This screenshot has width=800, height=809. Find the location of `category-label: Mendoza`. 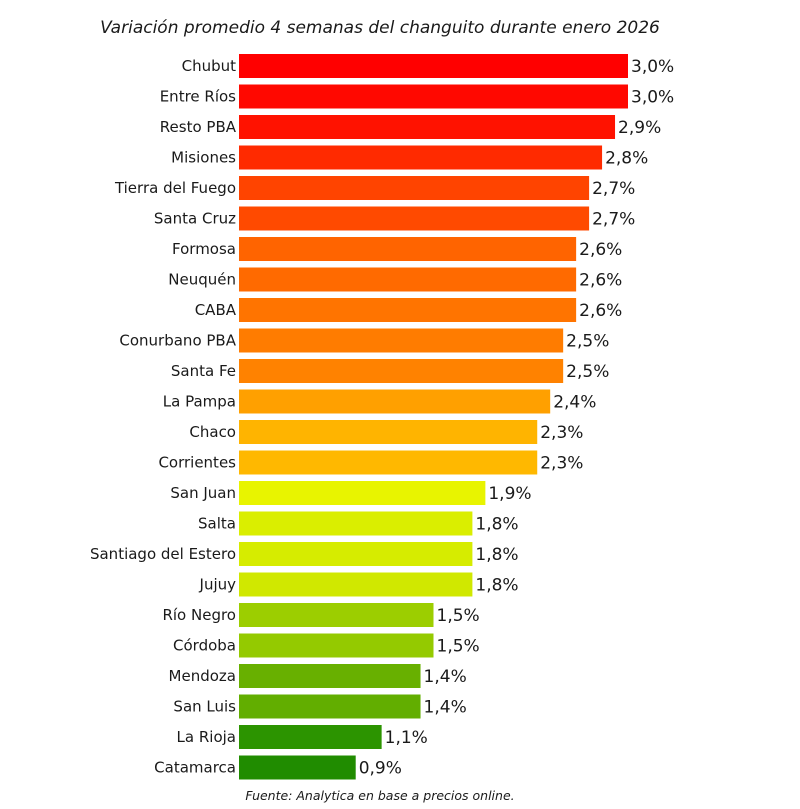

category-label: Mendoza is located at coordinates (202, 676).